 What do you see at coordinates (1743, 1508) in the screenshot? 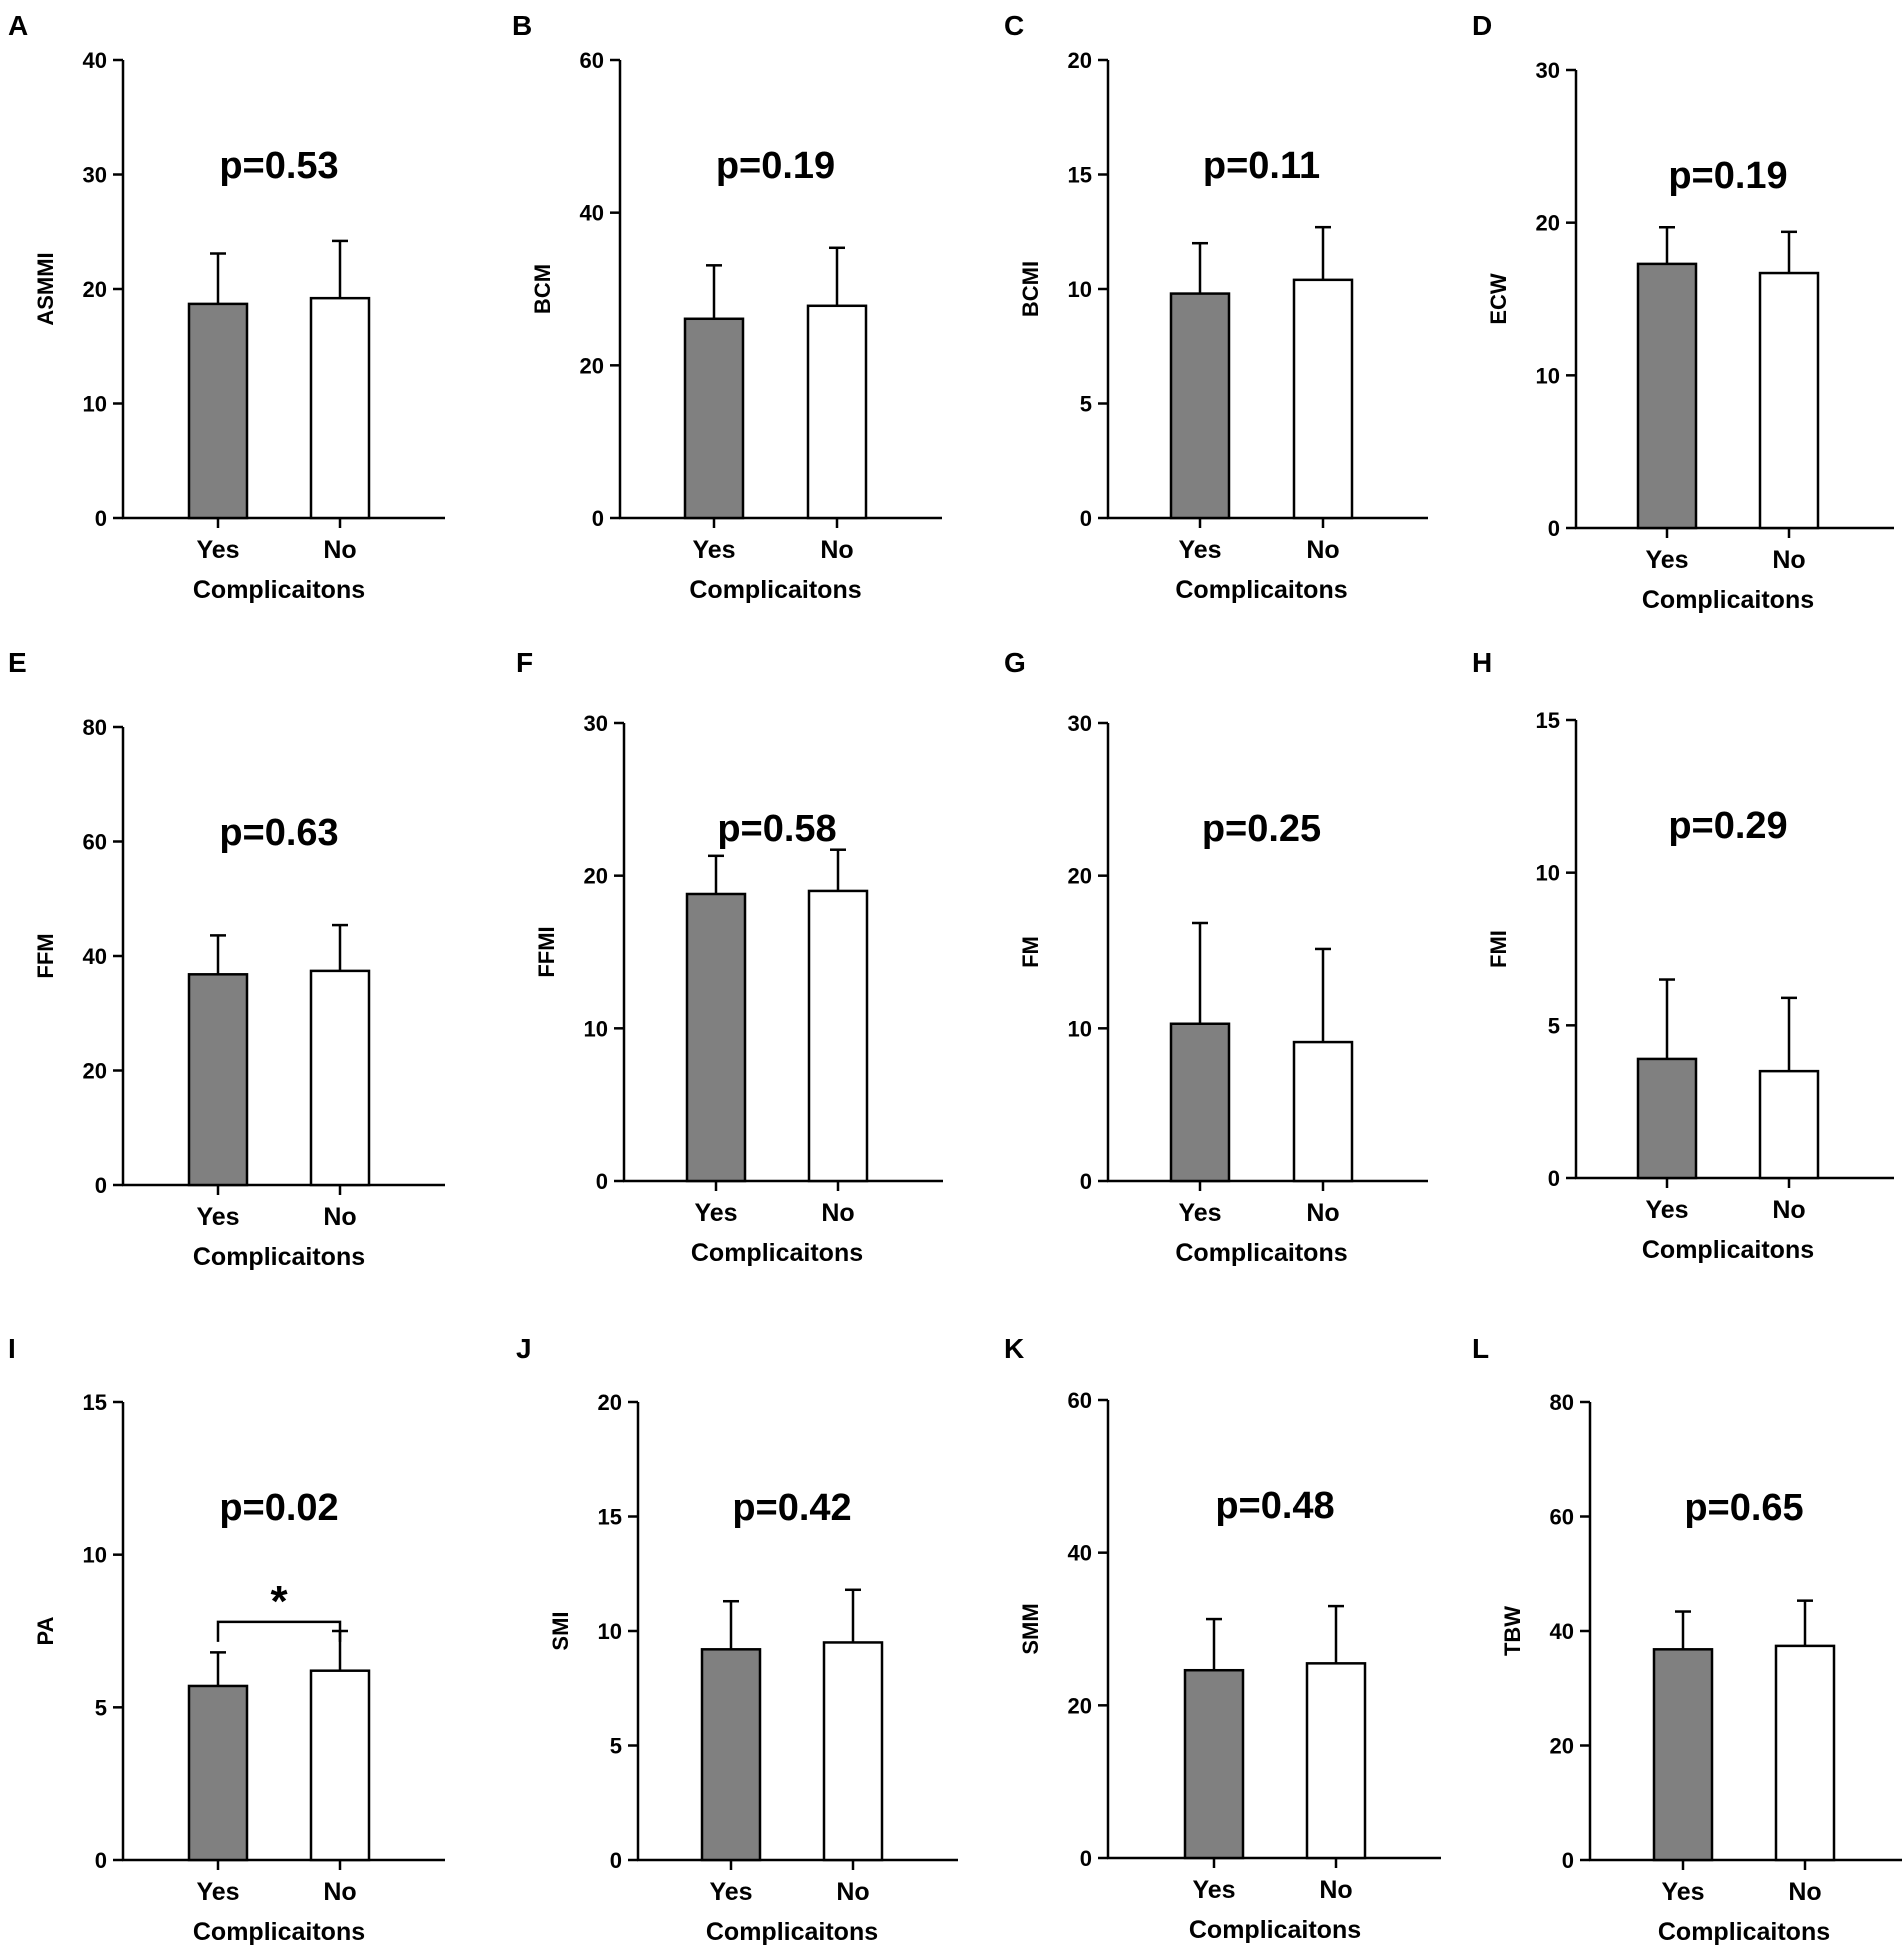
I see `panel-l-p-value: p=0.65` at bounding box center [1743, 1508].